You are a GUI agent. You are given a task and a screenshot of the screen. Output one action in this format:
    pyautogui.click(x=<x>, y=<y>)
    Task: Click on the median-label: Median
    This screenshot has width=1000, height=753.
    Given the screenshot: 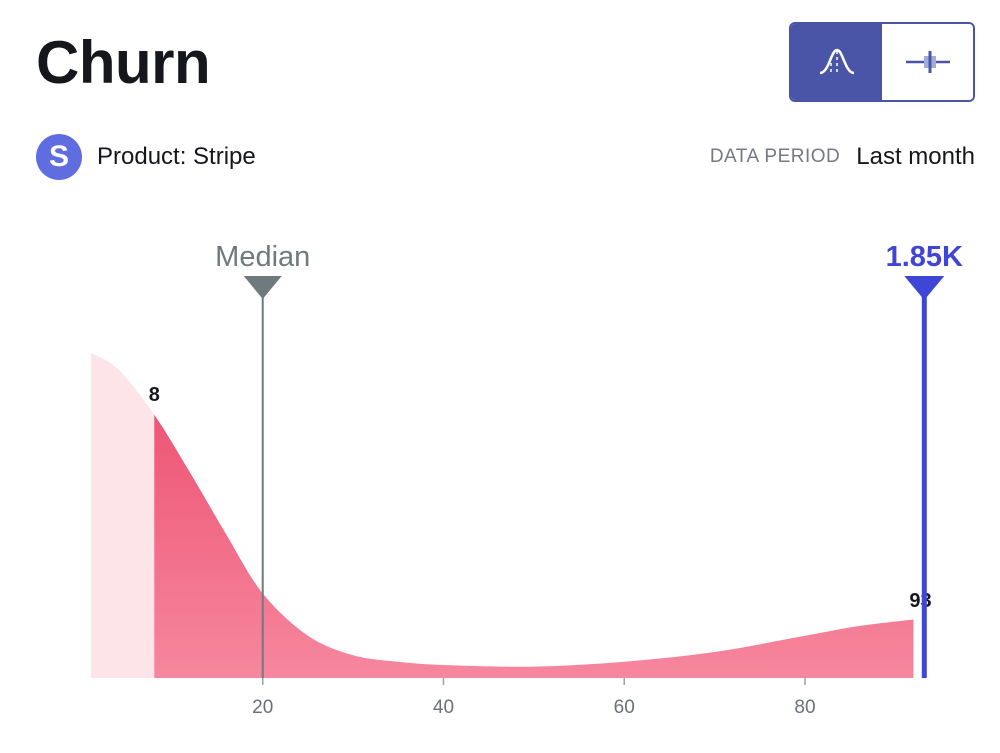 What is the action you would take?
    pyautogui.click(x=262, y=257)
    